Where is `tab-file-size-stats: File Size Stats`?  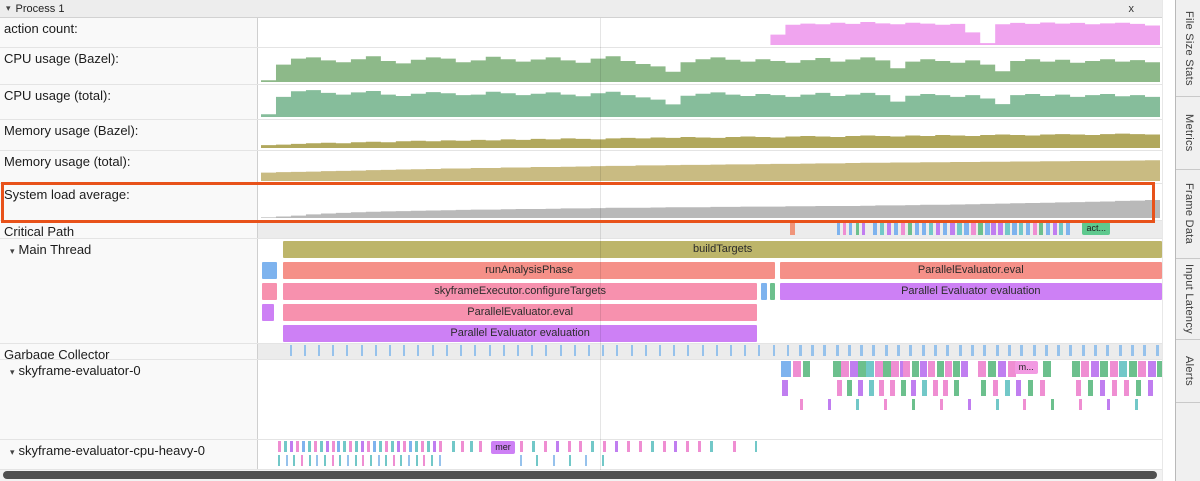 tab-file-size-stats: File Size Stats is located at coordinates (1188, 48).